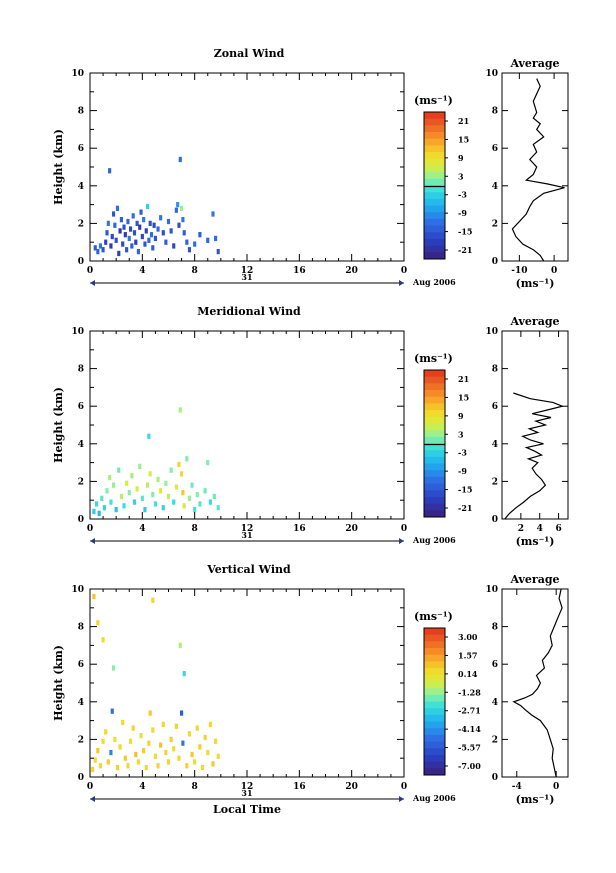  Describe the element at coordinates (519, 271) in the screenshot. I see `profile-x-tick-label: -10` at that location.